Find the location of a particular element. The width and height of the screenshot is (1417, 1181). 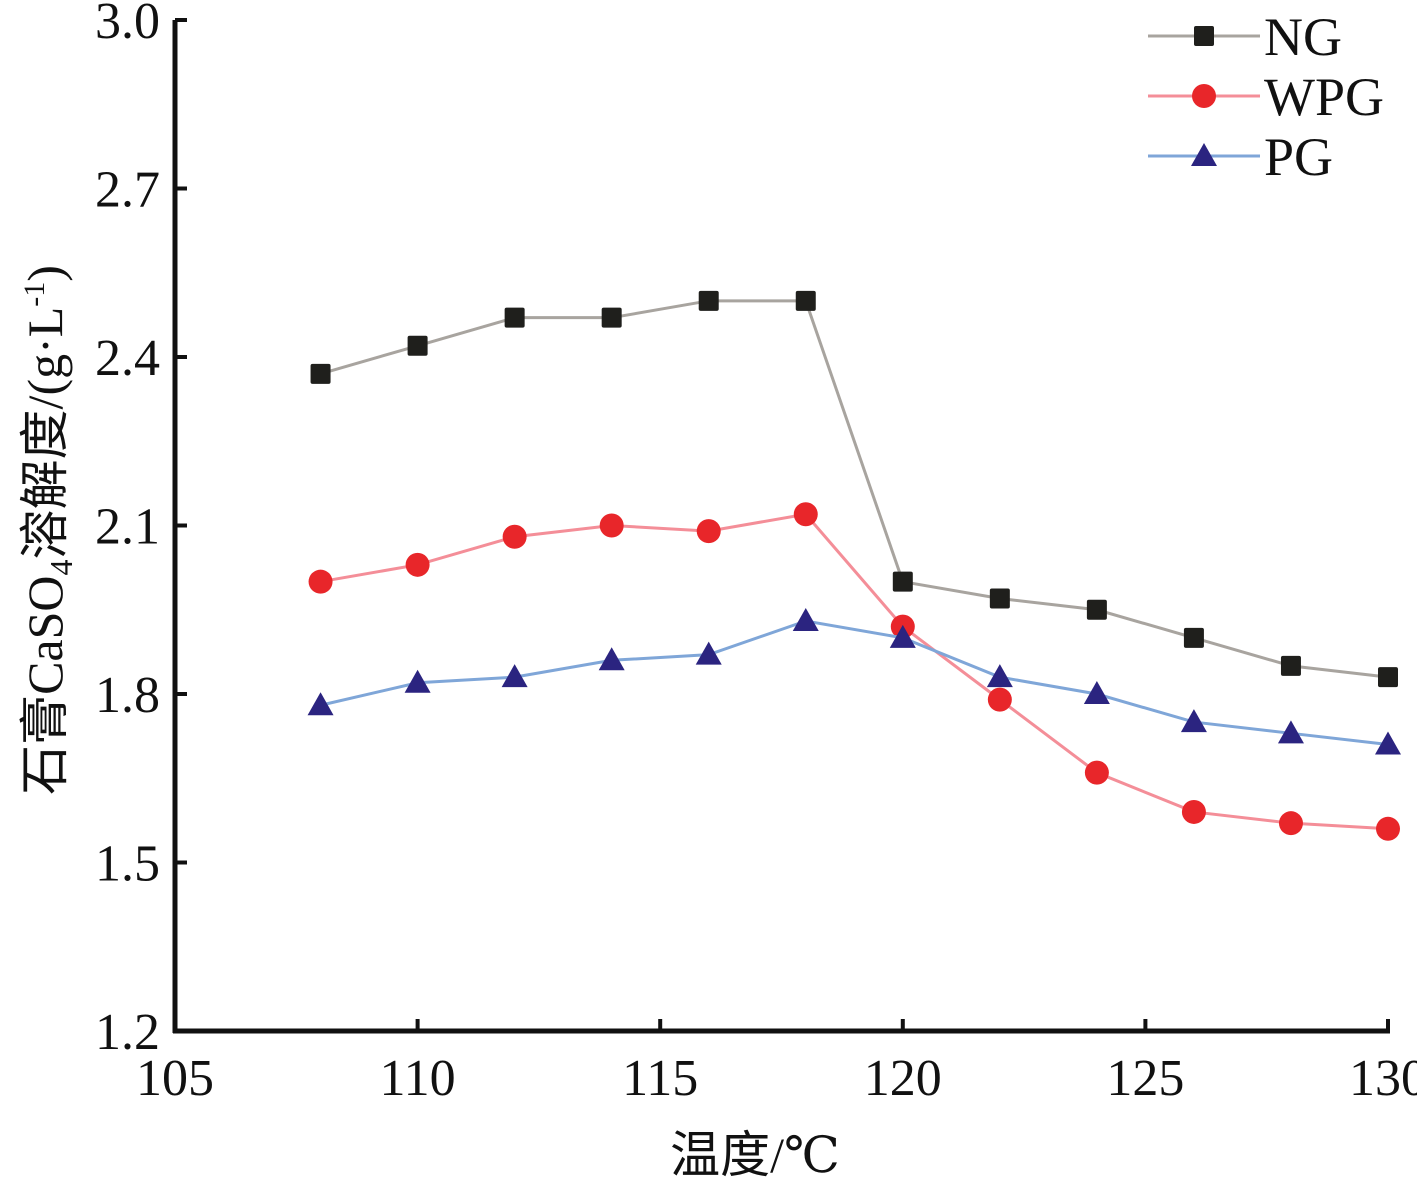

y-axis-title-close: ) is located at coordinates (45, 273).